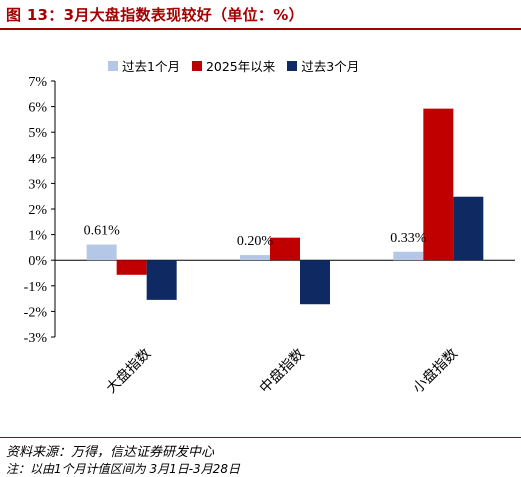 This screenshot has height=477, width=521. What do you see at coordinates (260, 437) in the screenshot?
I see `footer-divider` at bounding box center [260, 437].